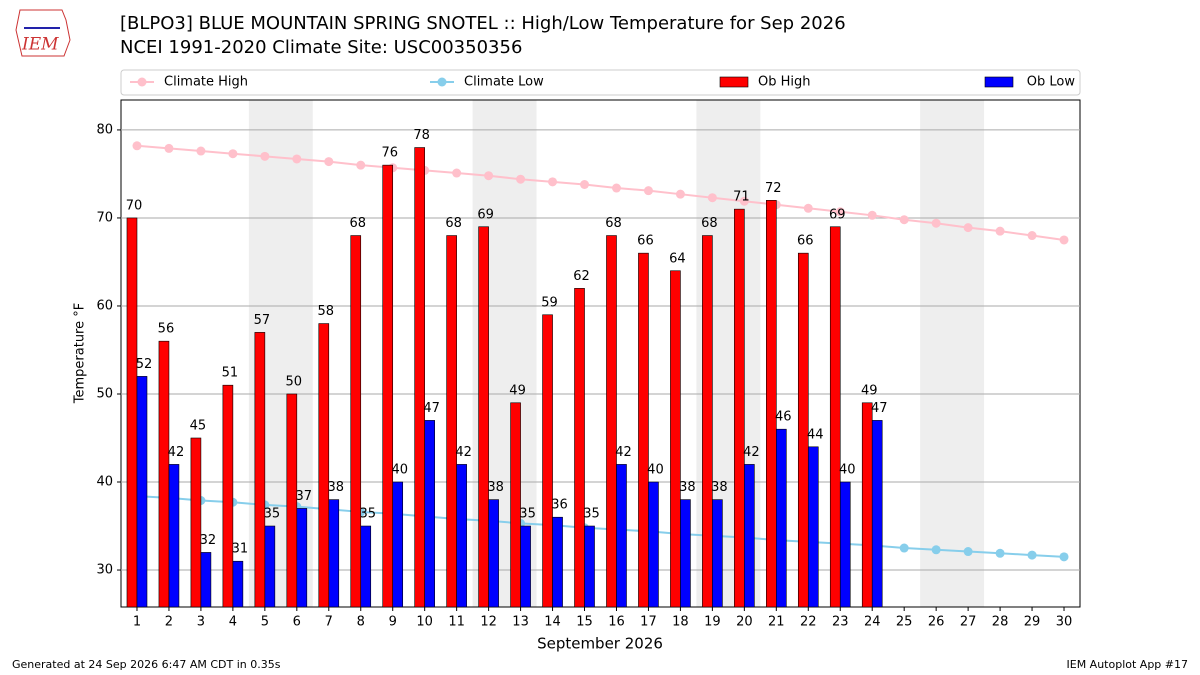 Image resolution: width=1200 pixels, height=675 pixels. What do you see at coordinates (584, 622) in the screenshot?
I see `x-tick-label: 15` at bounding box center [584, 622].